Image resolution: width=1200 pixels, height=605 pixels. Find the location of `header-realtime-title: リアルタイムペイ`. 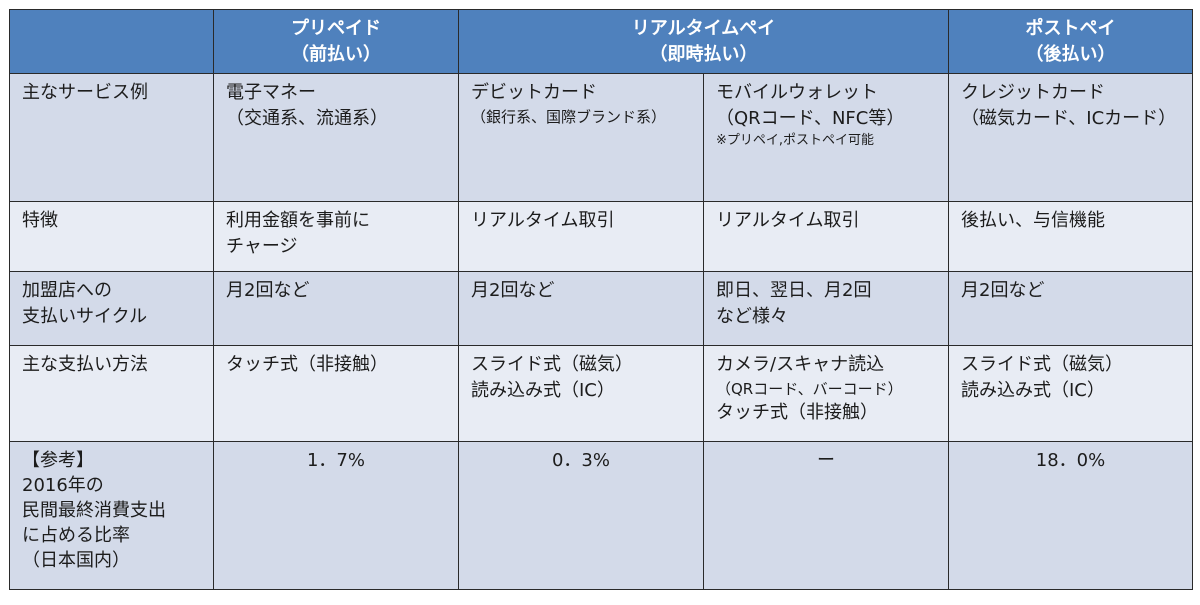

header-realtime-title: リアルタイムペイ is located at coordinates (703, 28).